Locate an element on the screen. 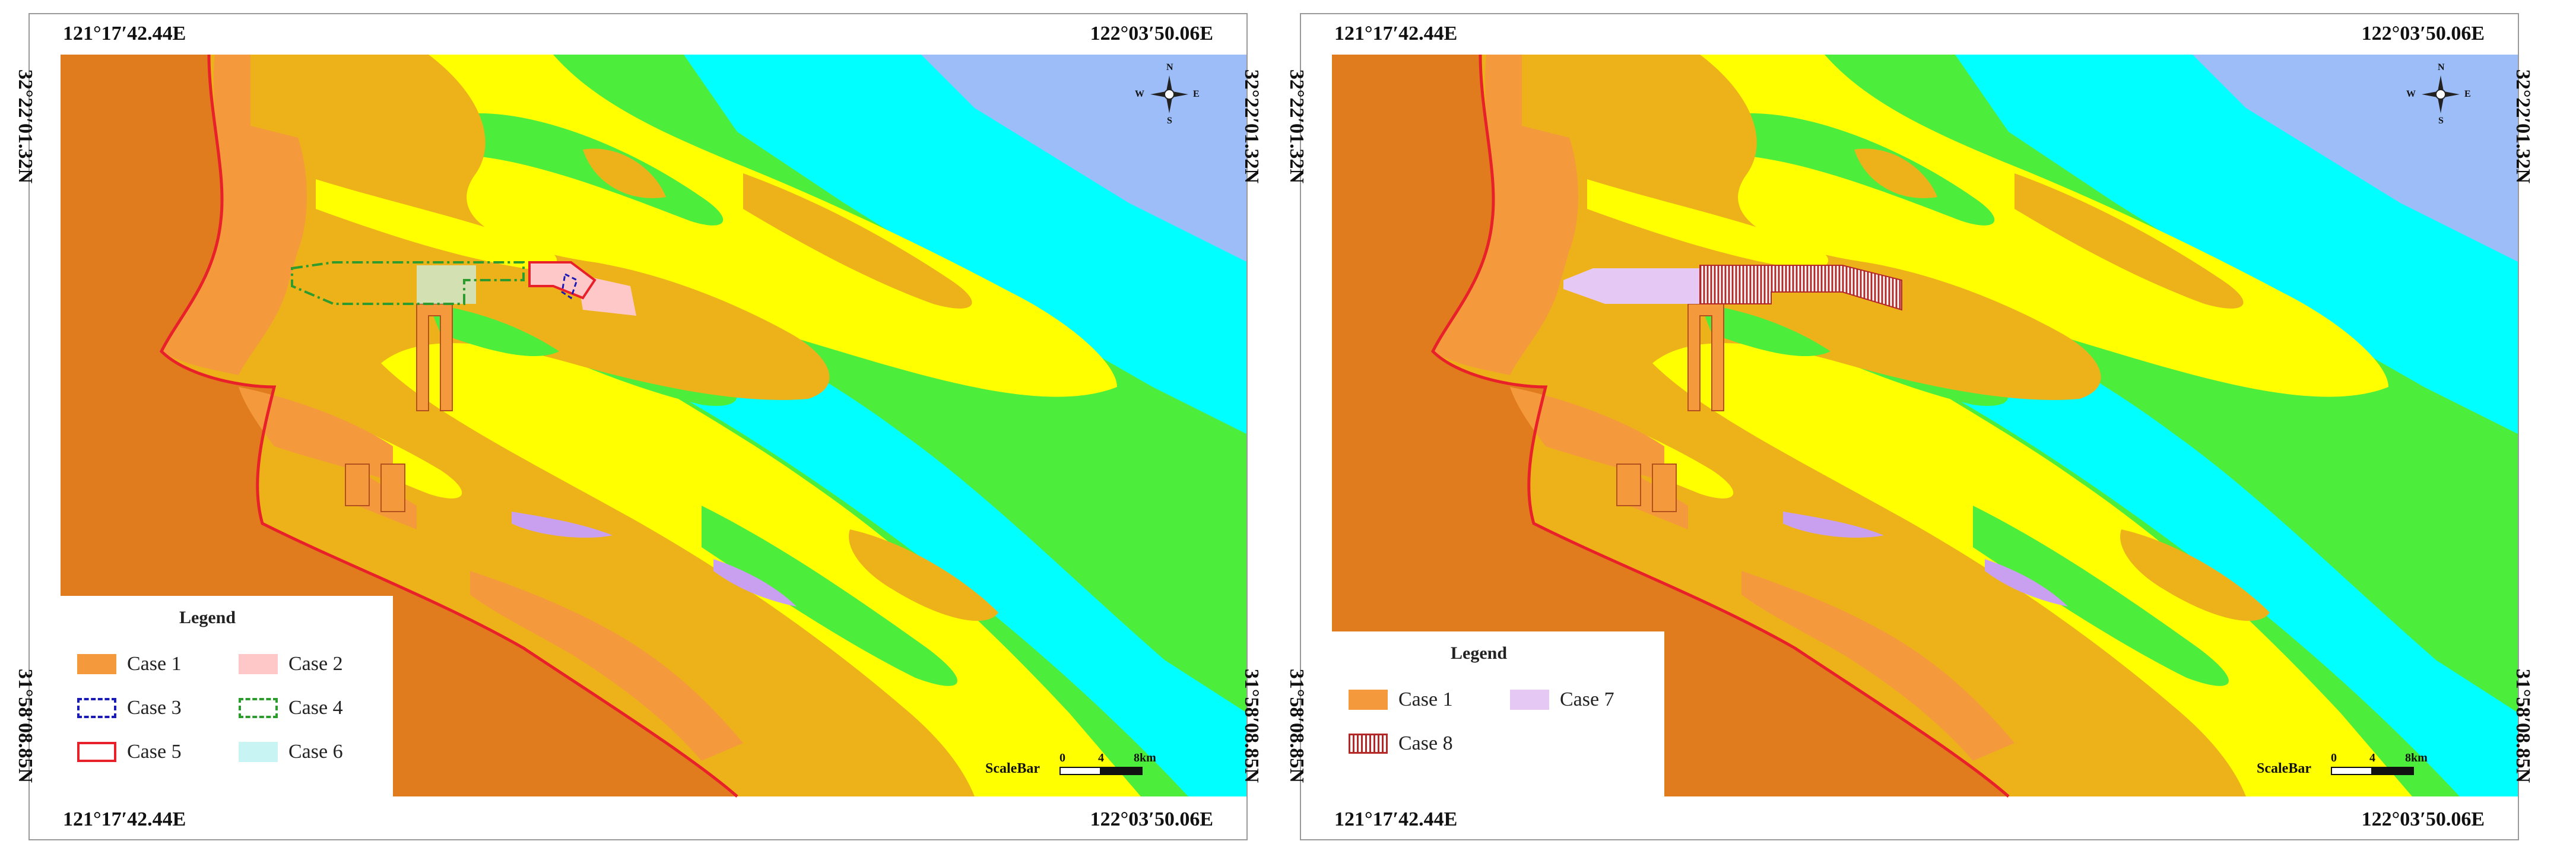 The image size is (2576, 857). legend-label: Case 4 is located at coordinates (315, 708).